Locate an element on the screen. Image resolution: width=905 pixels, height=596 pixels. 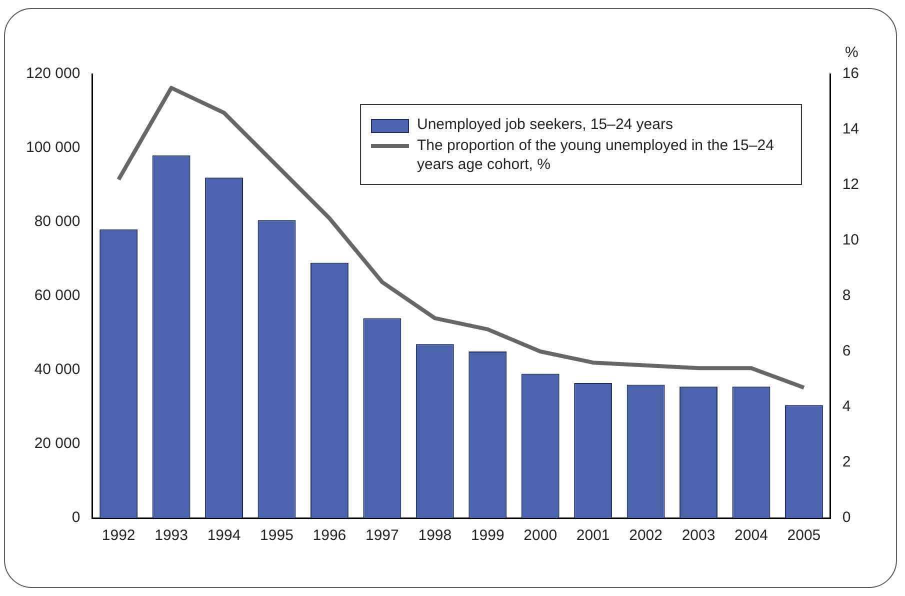
y2-axis-title: % is located at coordinates (851, 52).